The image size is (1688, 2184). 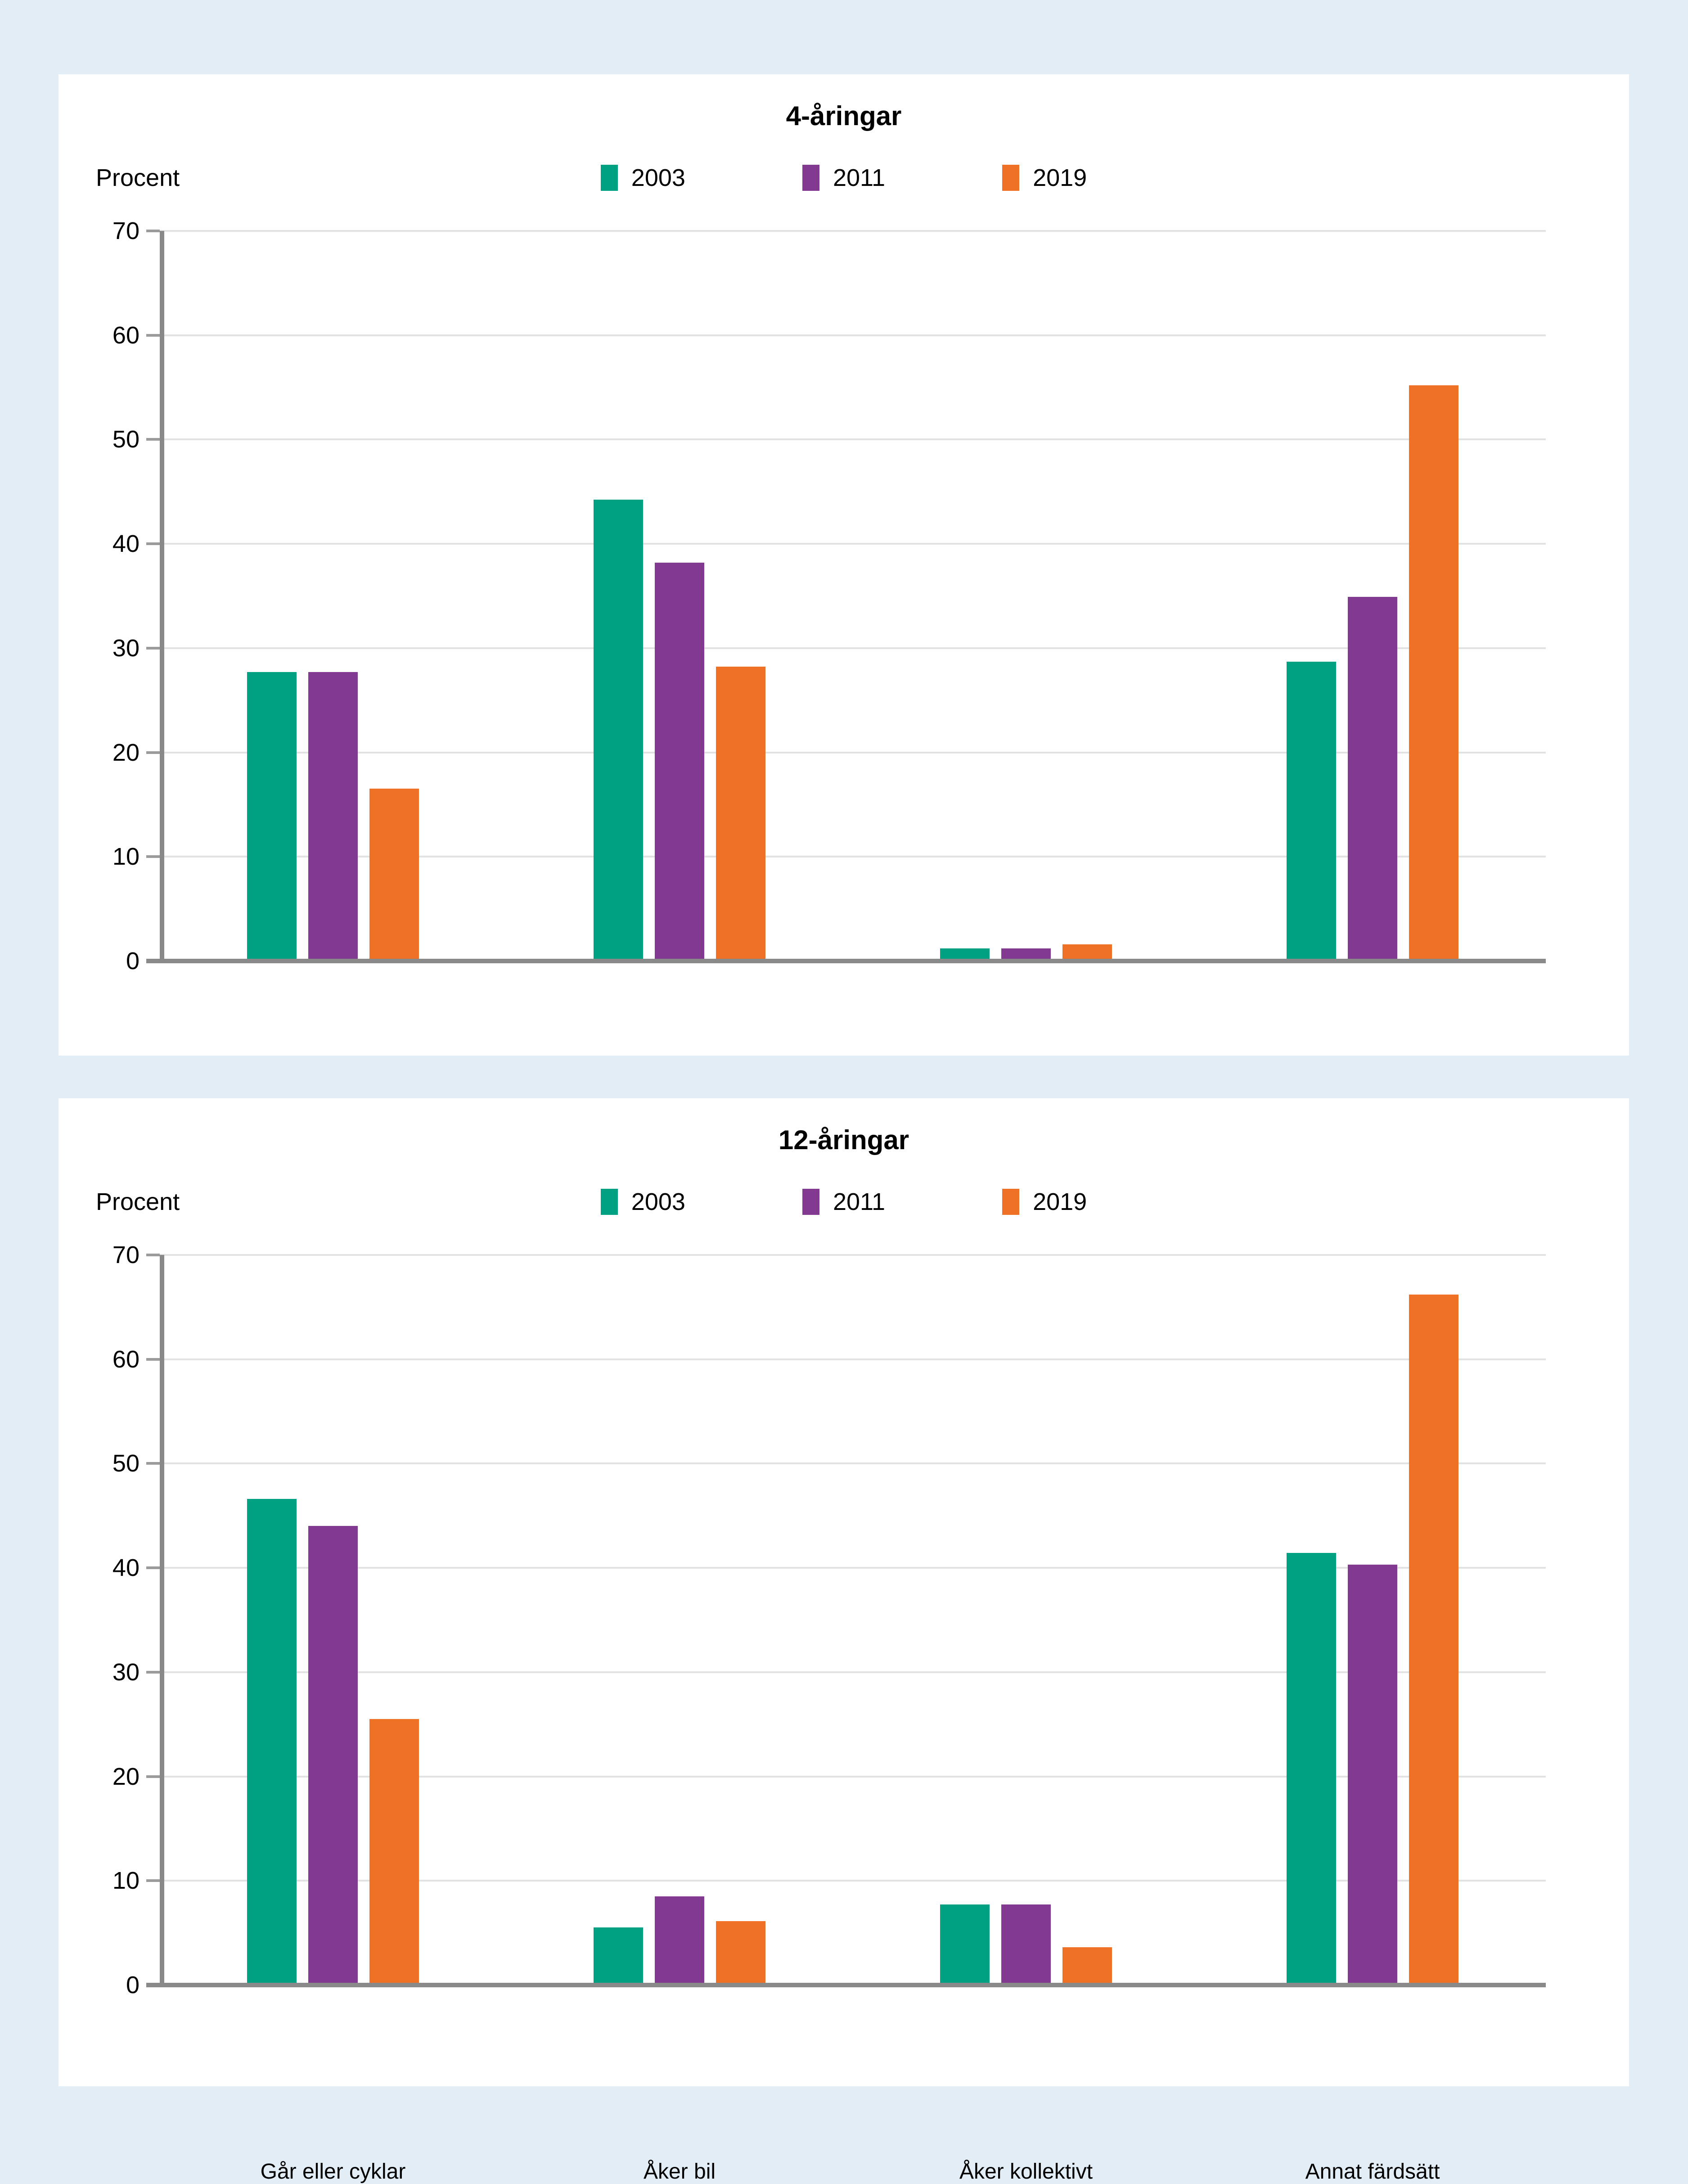 I want to click on x-category-label: Annat färdsätt, so click(x=1372, y=2172).